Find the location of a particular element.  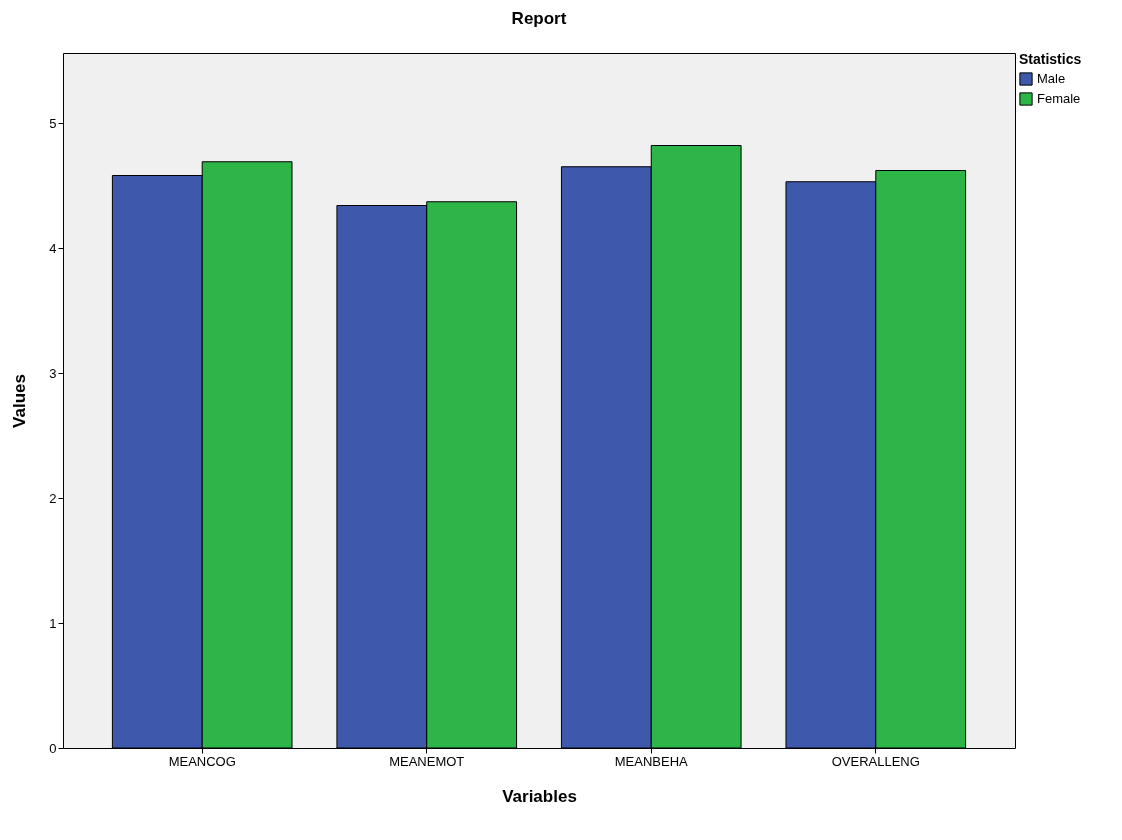

y-tick-label: 2 is located at coordinates (53, 498).